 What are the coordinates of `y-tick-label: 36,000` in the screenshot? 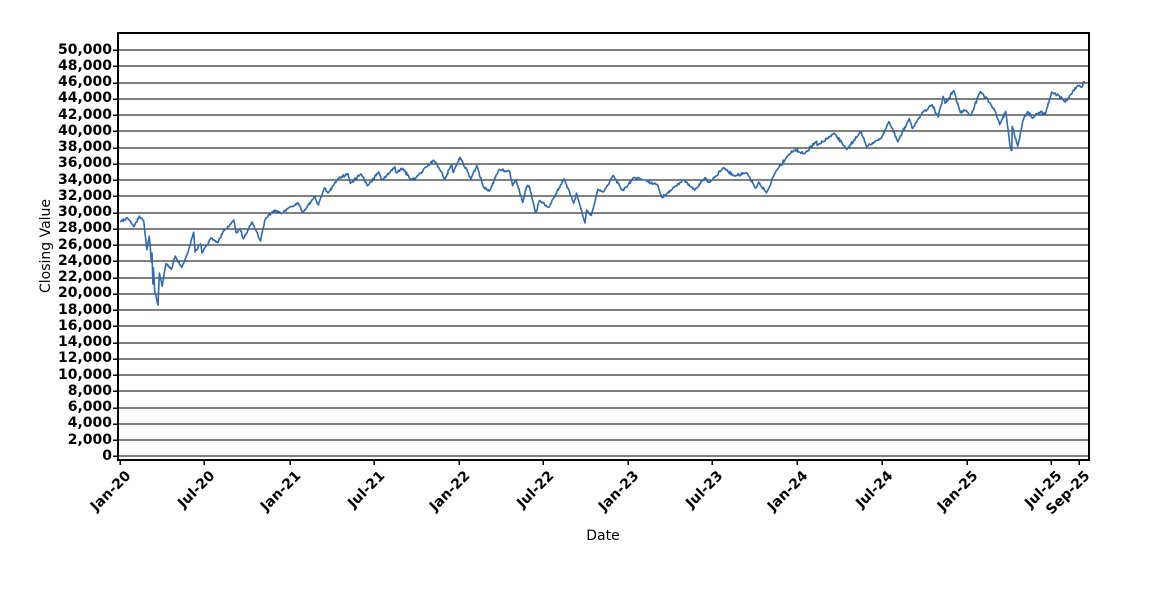 It's located at (84, 163).